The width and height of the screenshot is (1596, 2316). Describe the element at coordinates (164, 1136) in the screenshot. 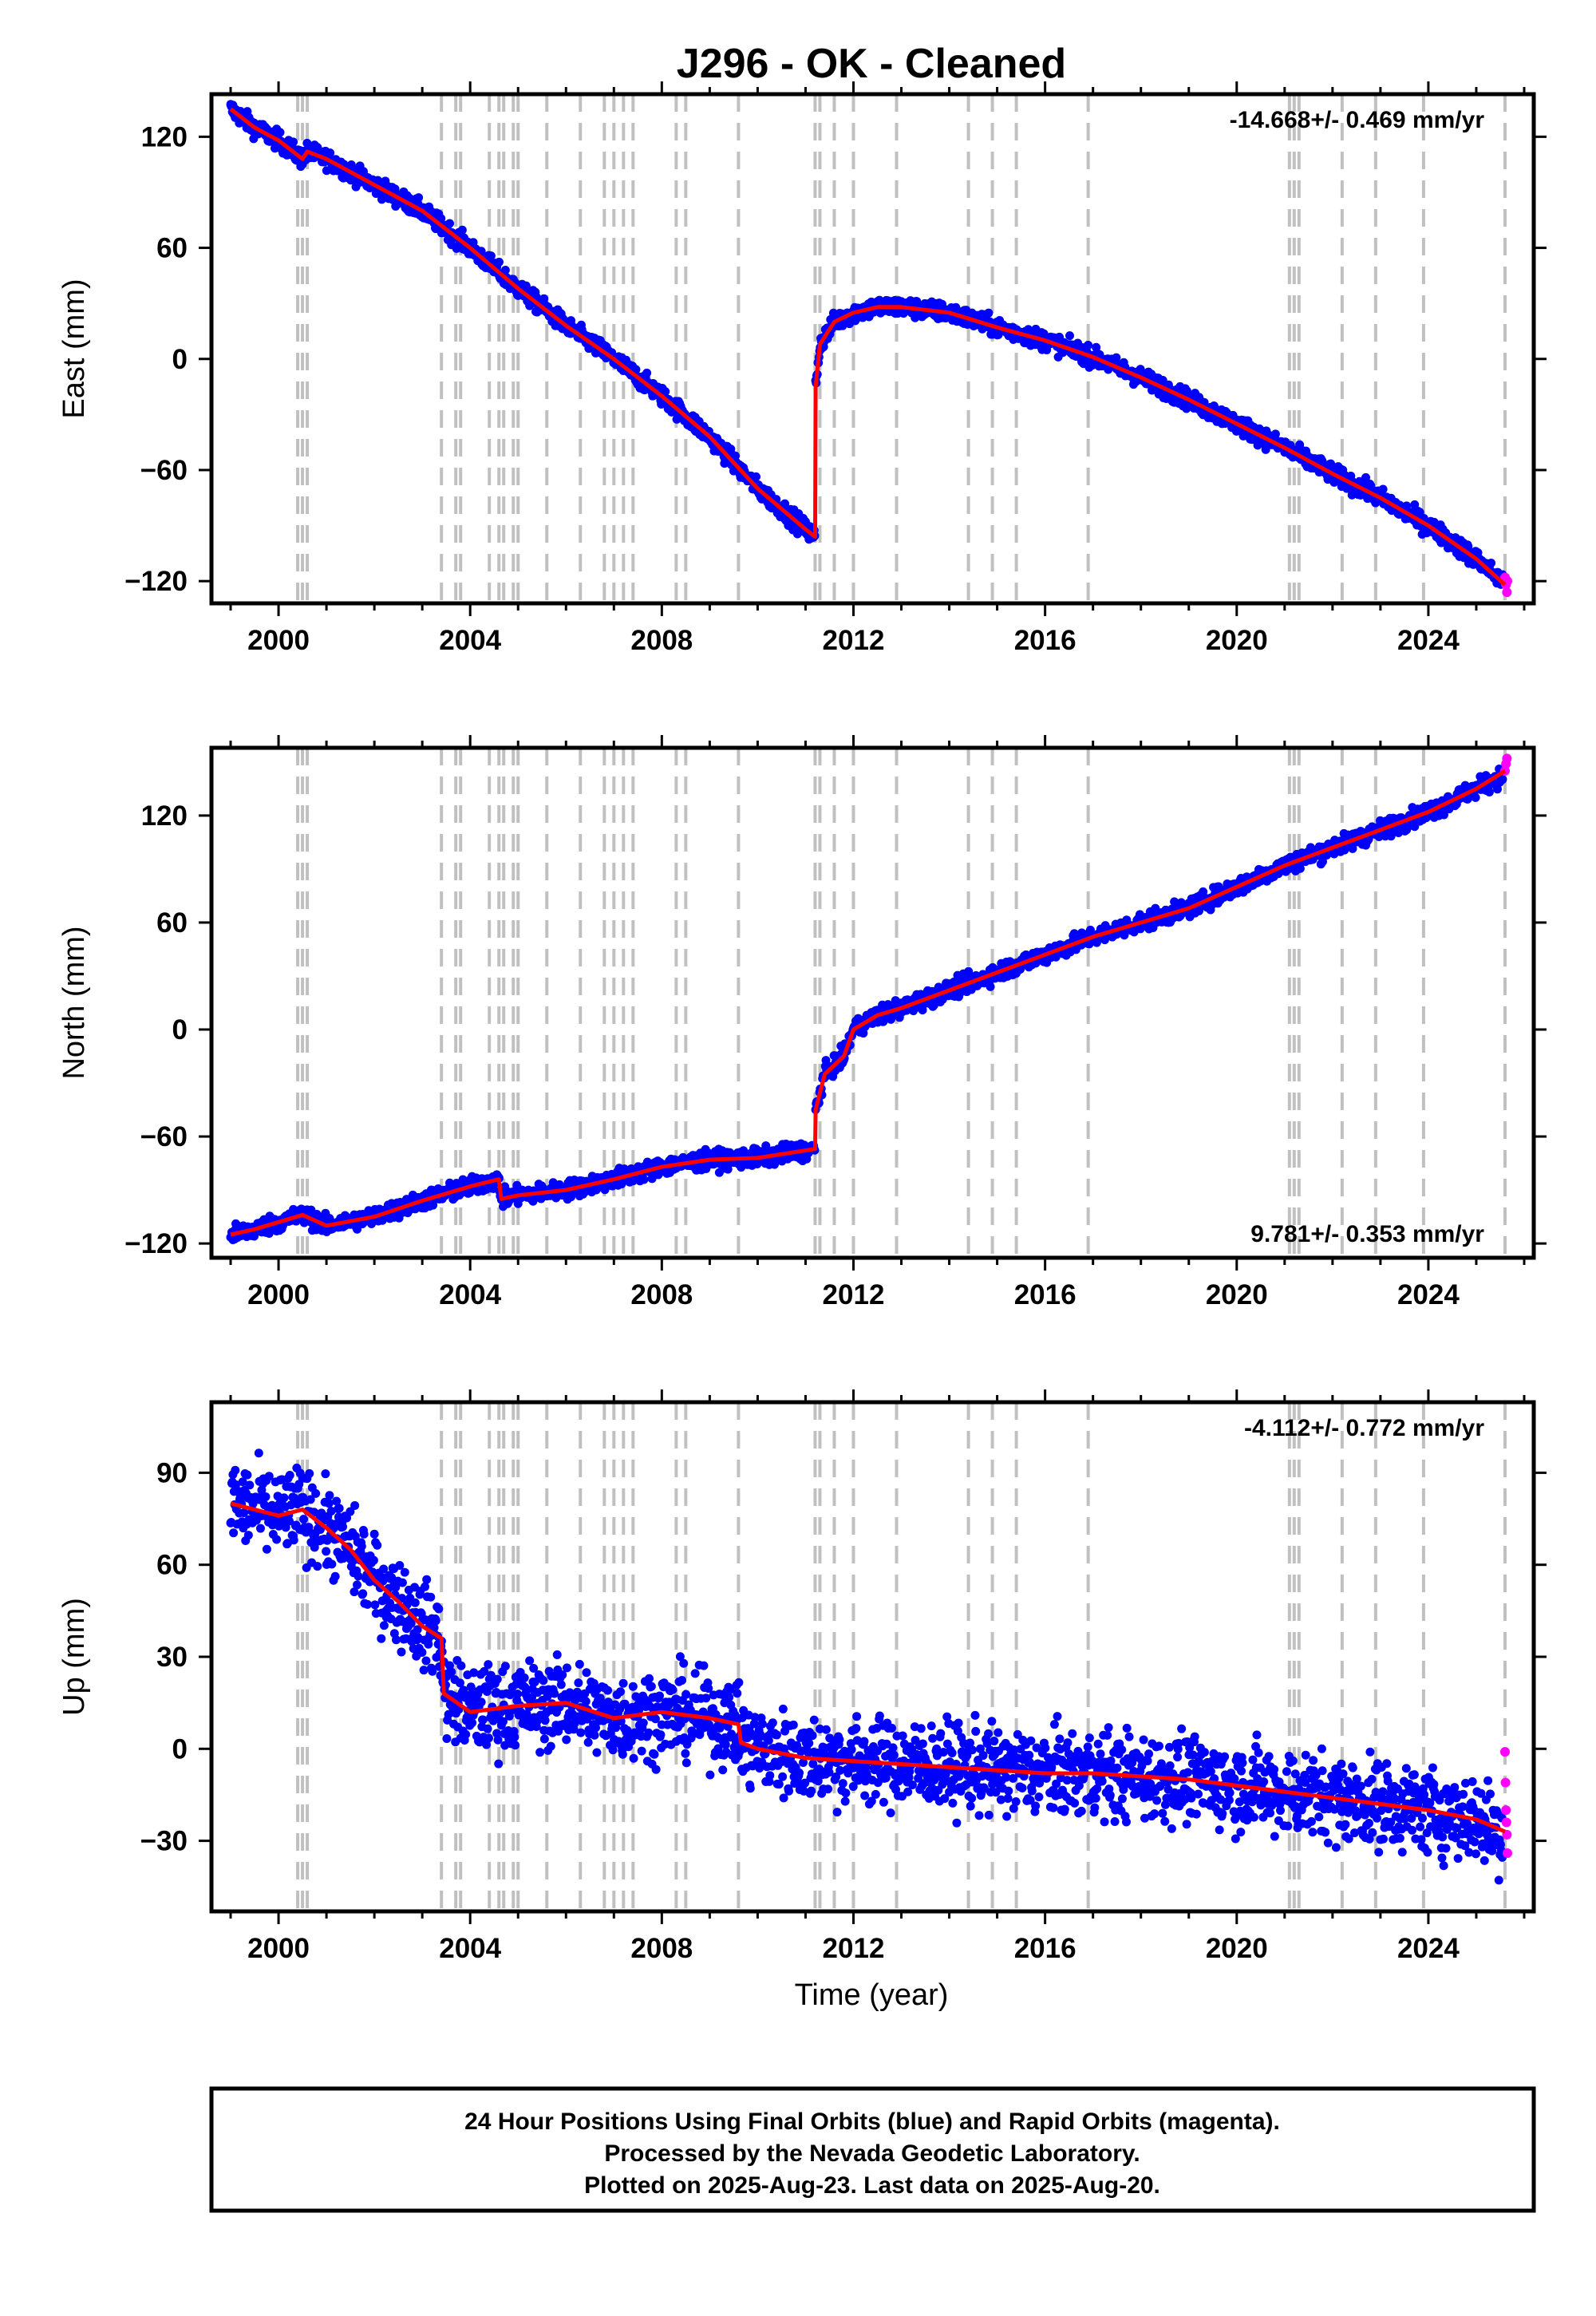

I see `north-y-tick-label: −60` at that location.